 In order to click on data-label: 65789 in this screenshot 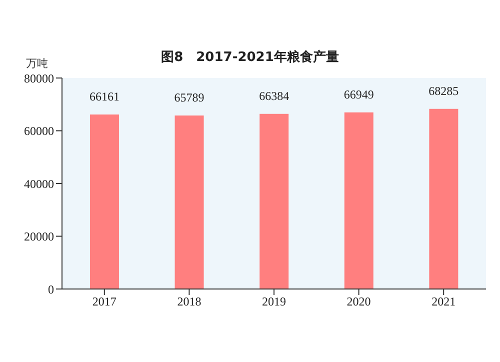, I will do `click(189, 97)`.